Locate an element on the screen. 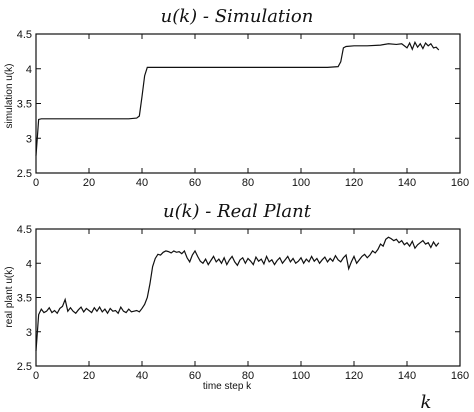 Image resolution: width=474 pixels, height=412 pixels. real-plant-y-axis-label: real plant u(k) is located at coordinates (9, 296).